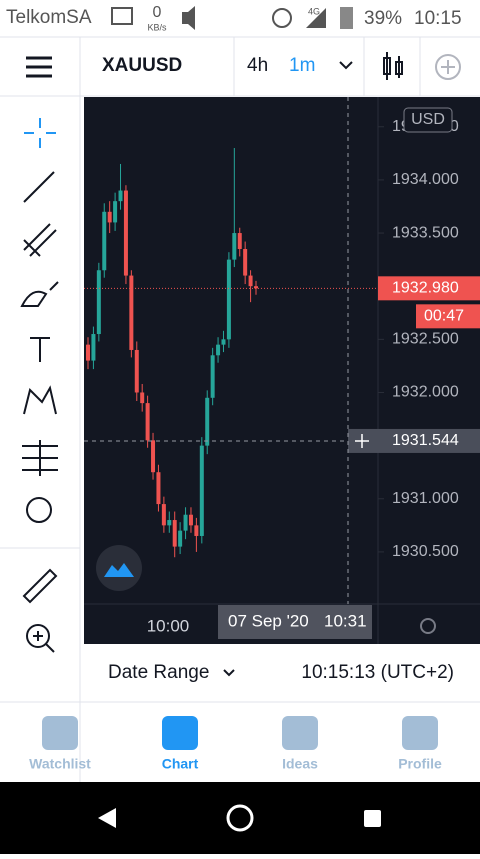 The width and height of the screenshot is (480, 859). What do you see at coordinates (377, 672) in the screenshot?
I see `timezone-time: 10:15:13 (UTC+2)` at bounding box center [377, 672].